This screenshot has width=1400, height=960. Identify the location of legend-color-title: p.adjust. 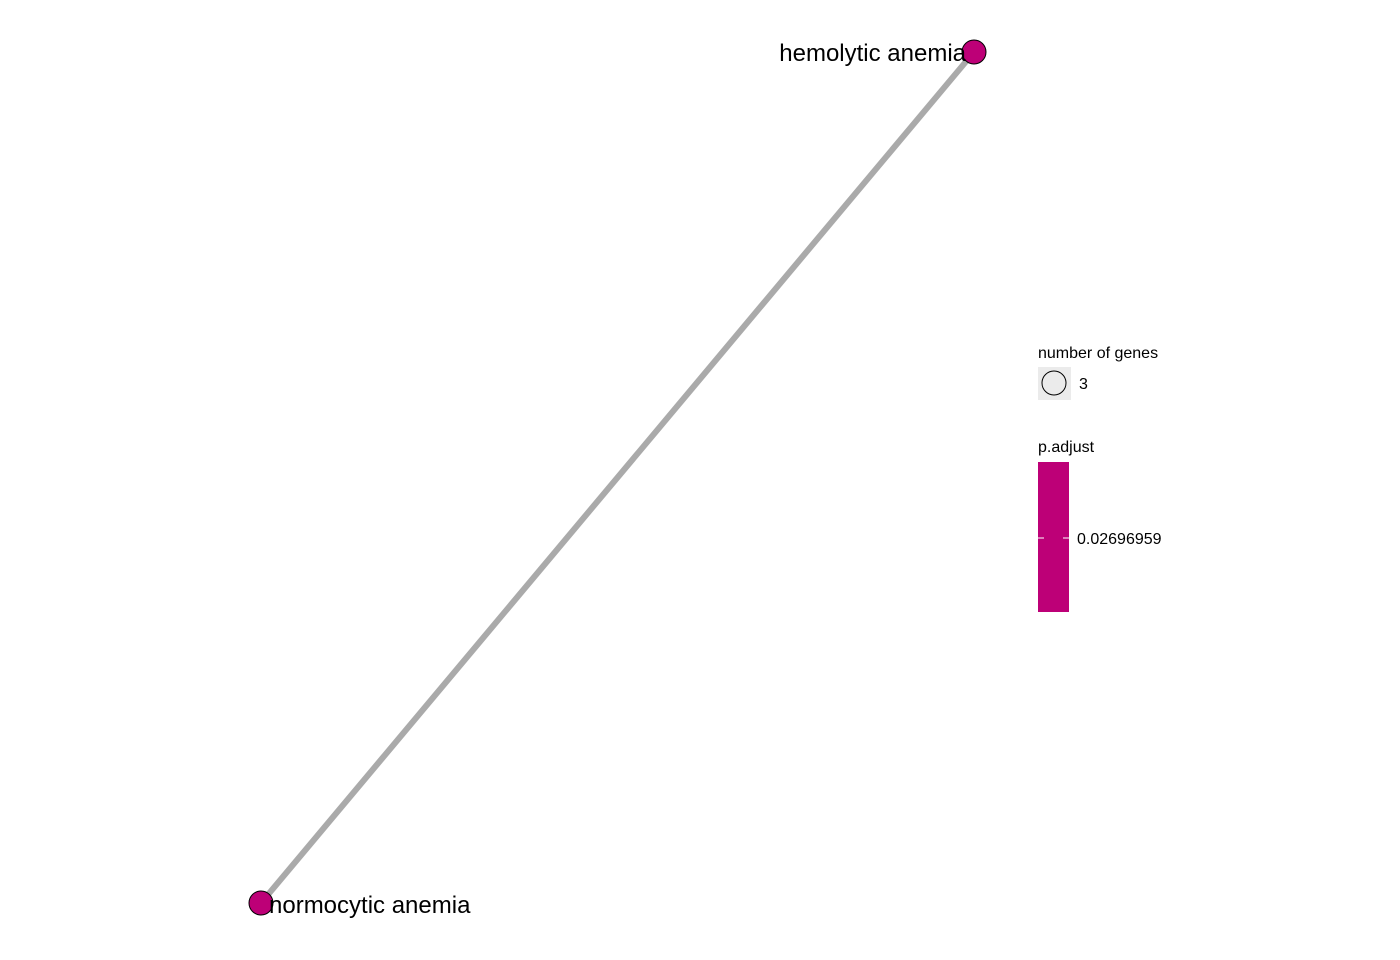
(1066, 447).